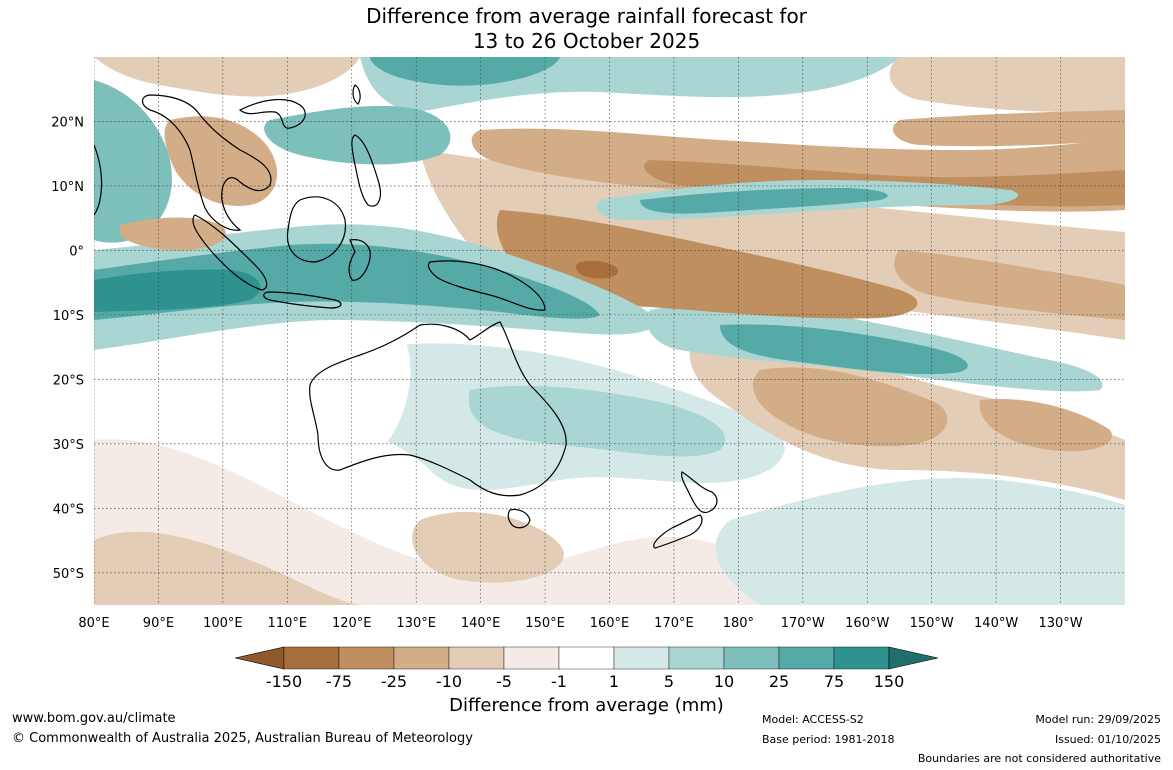 Image resolution: width=1173 pixels, height=770 pixels. I want to click on footer-model: Model: ACCESS-S2, so click(813, 719).